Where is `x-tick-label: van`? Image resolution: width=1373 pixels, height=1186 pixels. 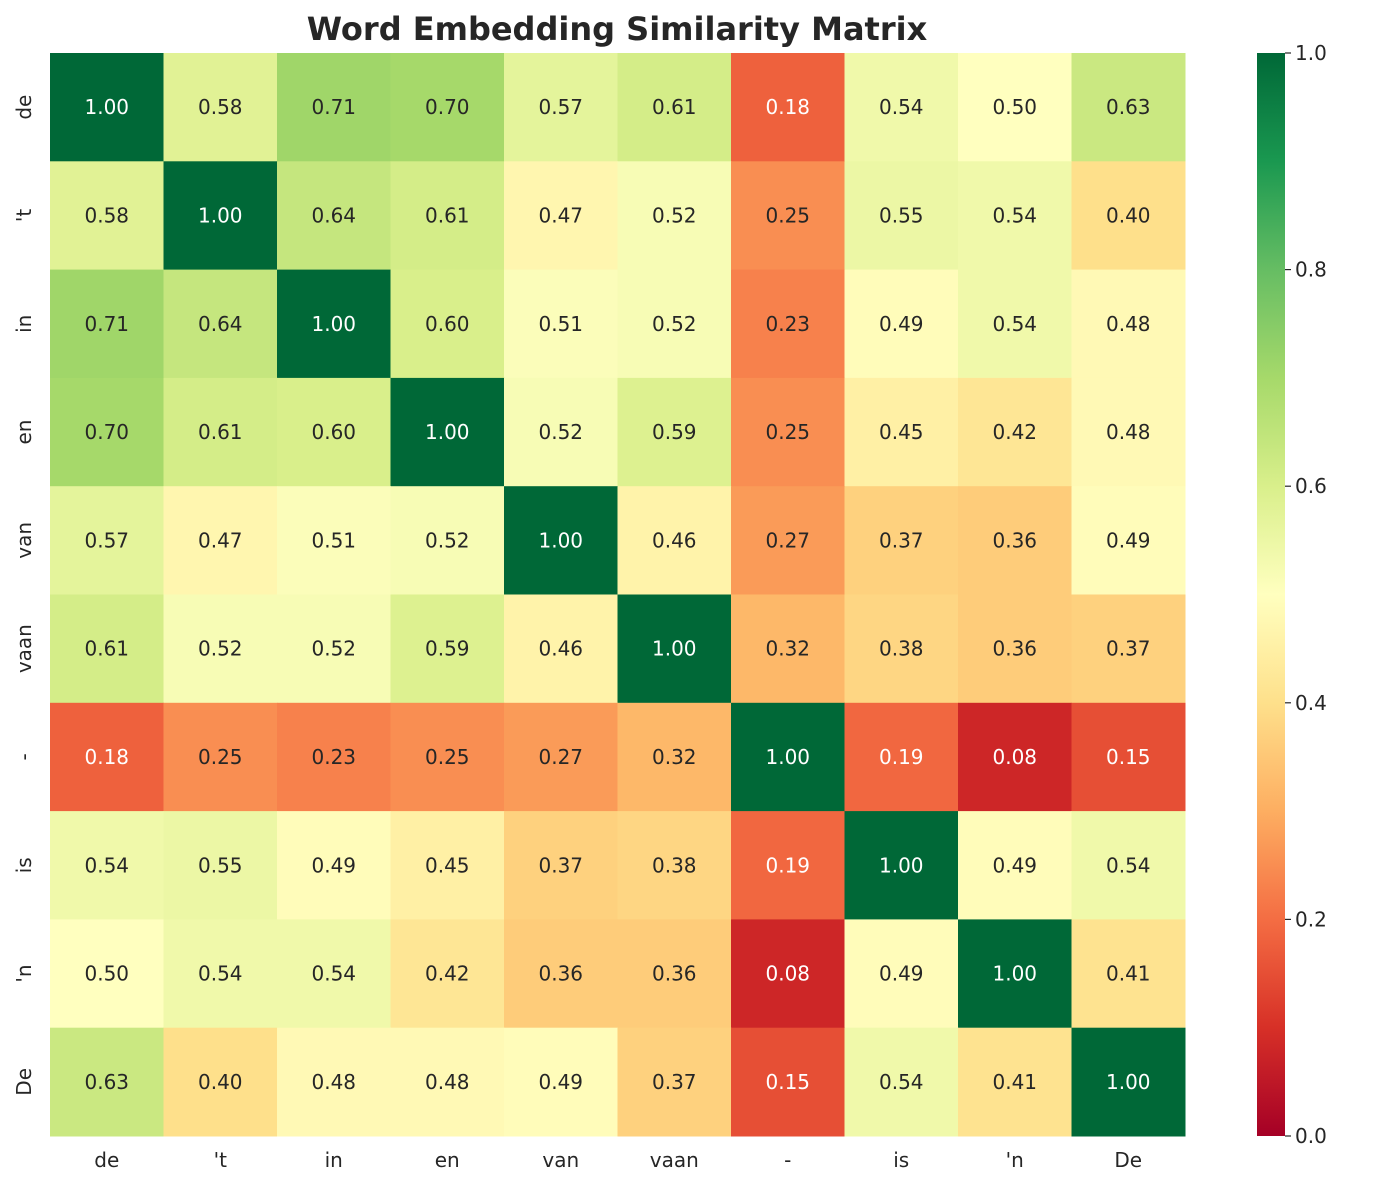
x-tick-label: van is located at coordinates (560, 1160).